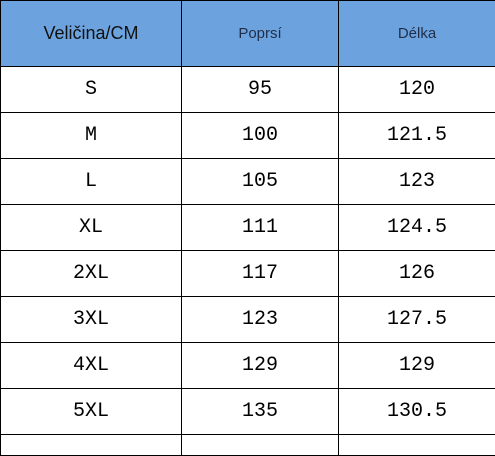 The image size is (495, 456). Describe the element at coordinates (260, 90) in the screenshot. I see `value-cell: 95` at that location.